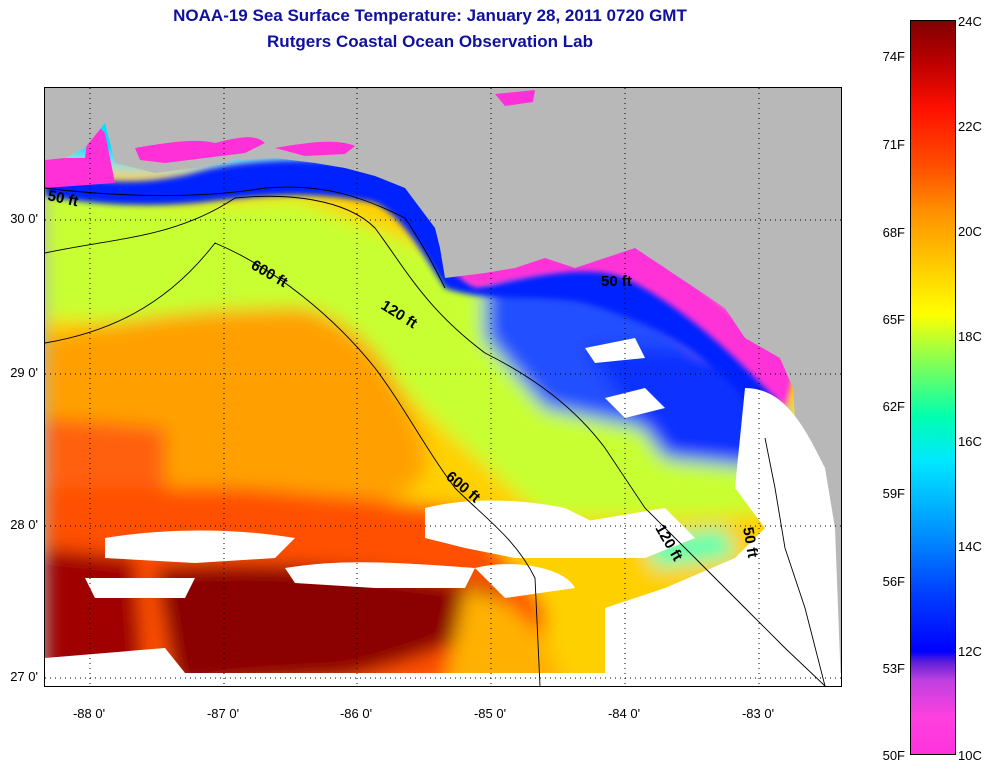 The image size is (992, 770). I want to click on lat-label: 27 0', so click(24, 676).